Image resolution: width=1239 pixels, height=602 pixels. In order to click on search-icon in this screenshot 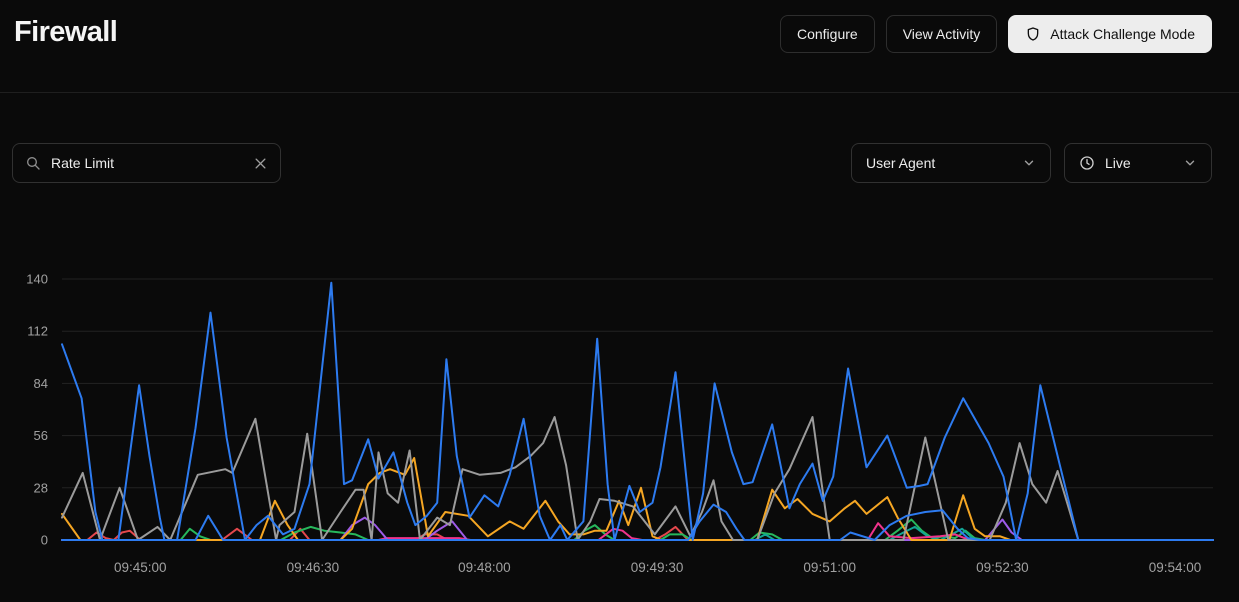, I will do `click(33, 163)`.